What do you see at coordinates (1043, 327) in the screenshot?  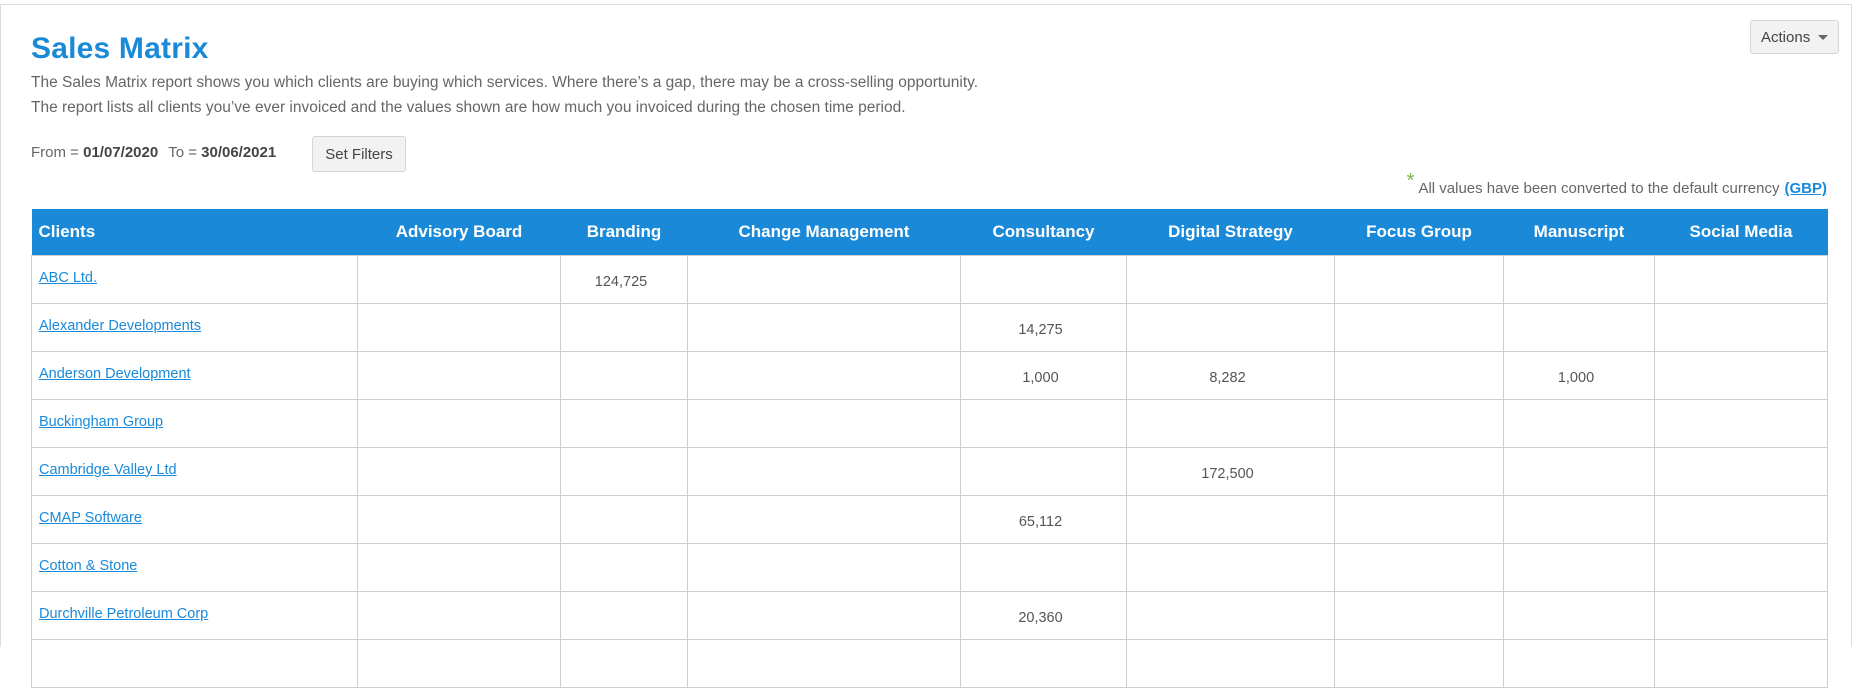 I see `value-cell: 14,275` at bounding box center [1043, 327].